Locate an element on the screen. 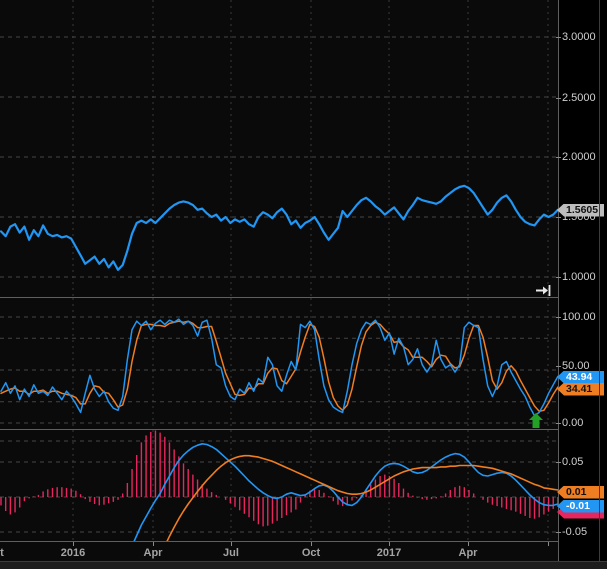  buy-signal-arrow-icon is located at coordinates (536, 420).